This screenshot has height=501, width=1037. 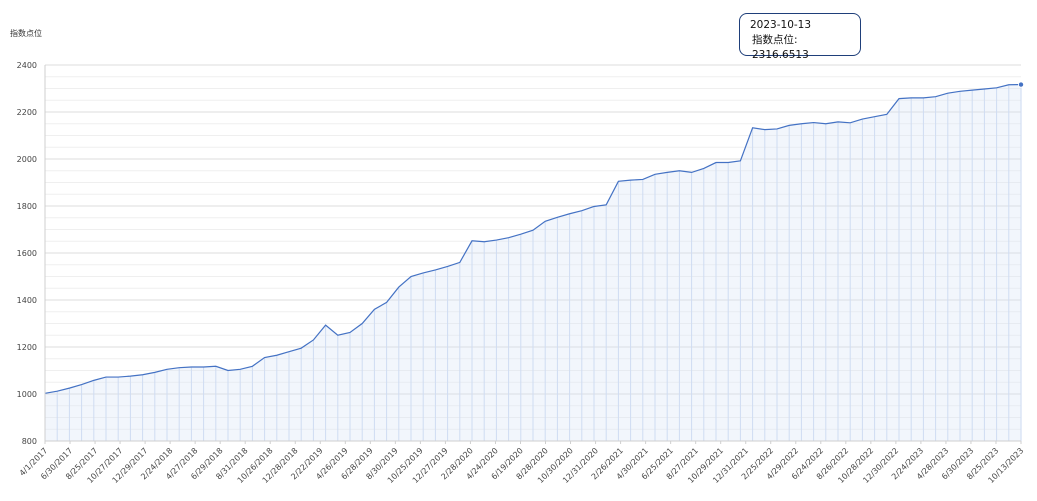 I want to click on y-tick-label: 1800, so click(x=27, y=206).